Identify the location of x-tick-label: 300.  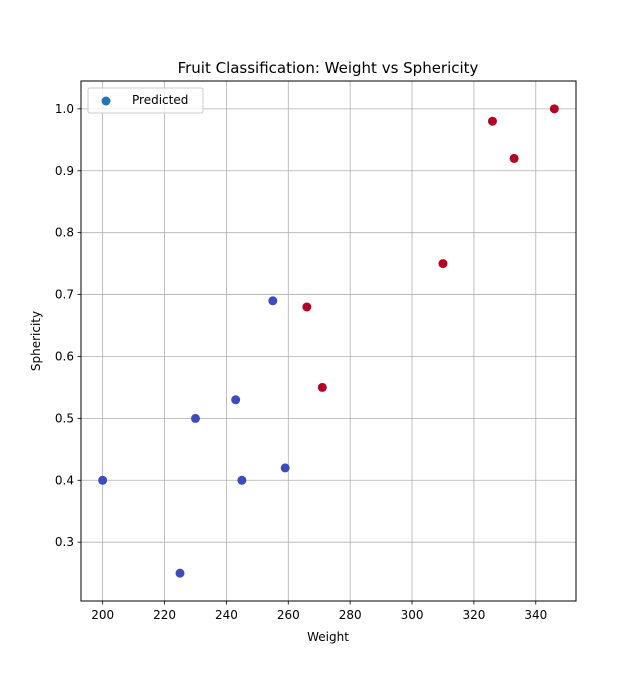
(412, 615).